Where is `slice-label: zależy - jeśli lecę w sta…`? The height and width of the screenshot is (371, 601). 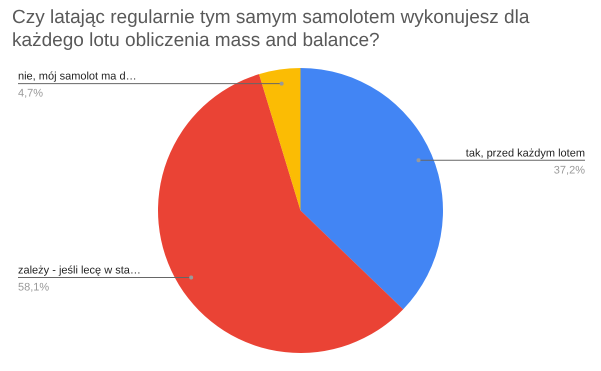
slice-label: zależy - jeśli lecę w sta… is located at coordinates (79, 270).